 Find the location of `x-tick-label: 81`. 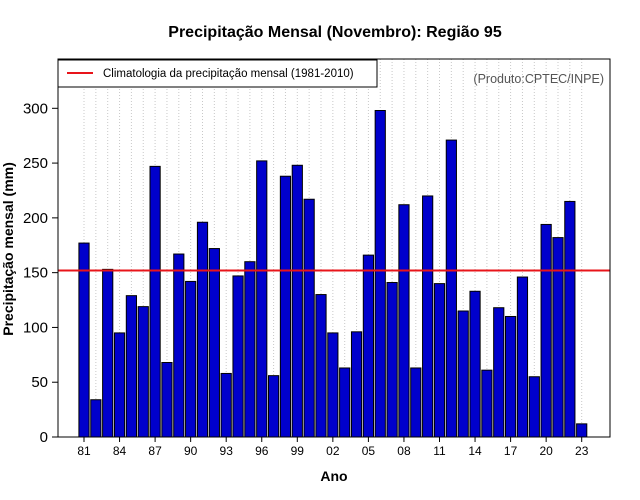

x-tick-label: 81 is located at coordinates (84, 451).